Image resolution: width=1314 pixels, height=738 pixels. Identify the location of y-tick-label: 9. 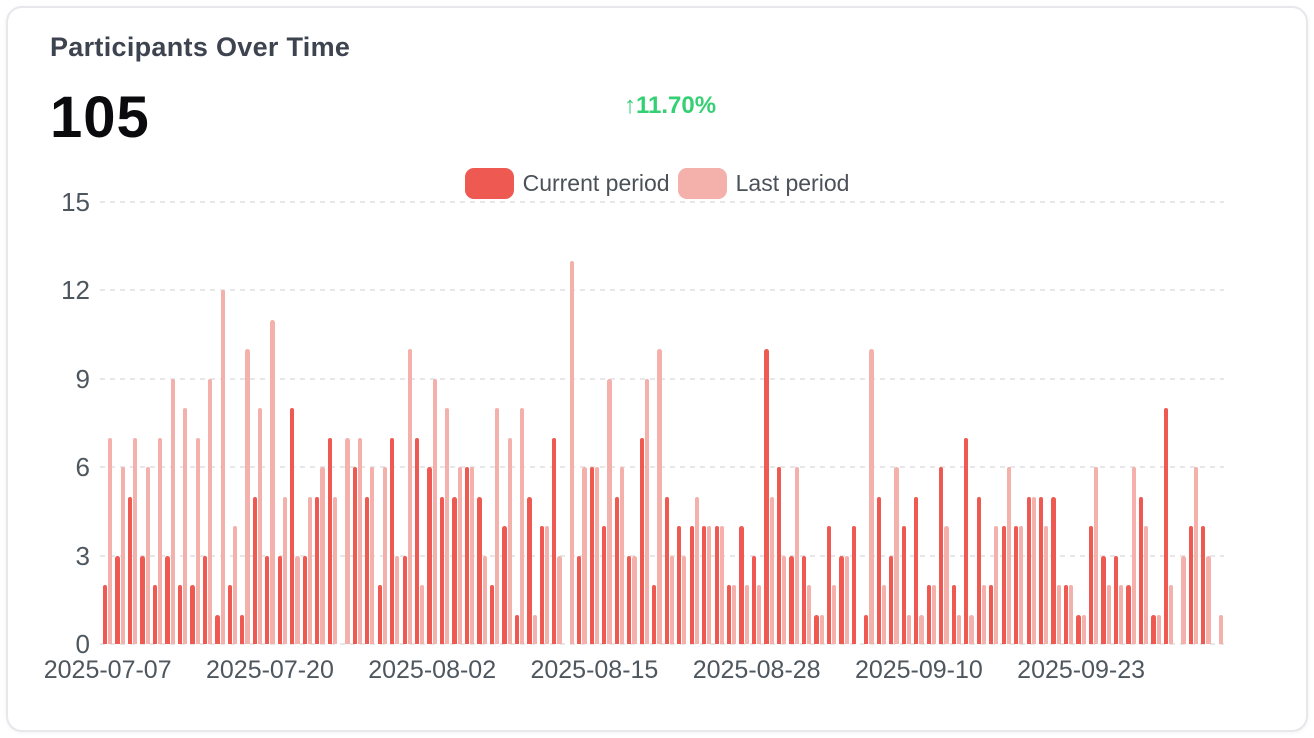
(82, 378).